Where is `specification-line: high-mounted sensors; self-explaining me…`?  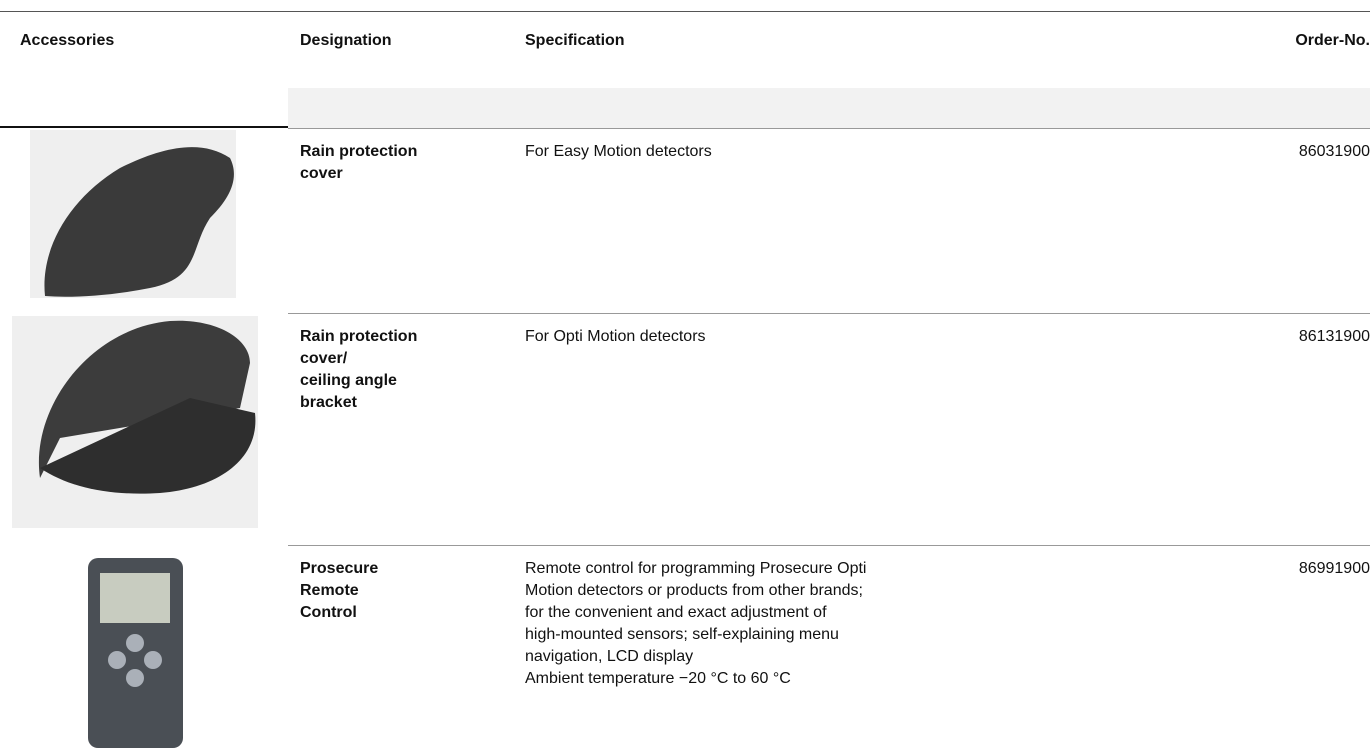 specification-line: high-mounted sensors; self-explaining me… is located at coordinates (682, 634).